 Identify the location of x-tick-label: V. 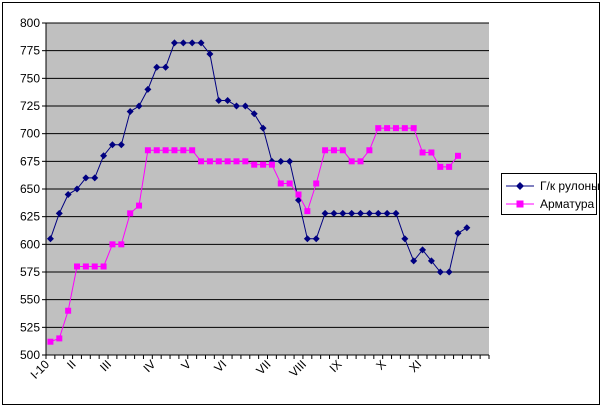
(186, 365).